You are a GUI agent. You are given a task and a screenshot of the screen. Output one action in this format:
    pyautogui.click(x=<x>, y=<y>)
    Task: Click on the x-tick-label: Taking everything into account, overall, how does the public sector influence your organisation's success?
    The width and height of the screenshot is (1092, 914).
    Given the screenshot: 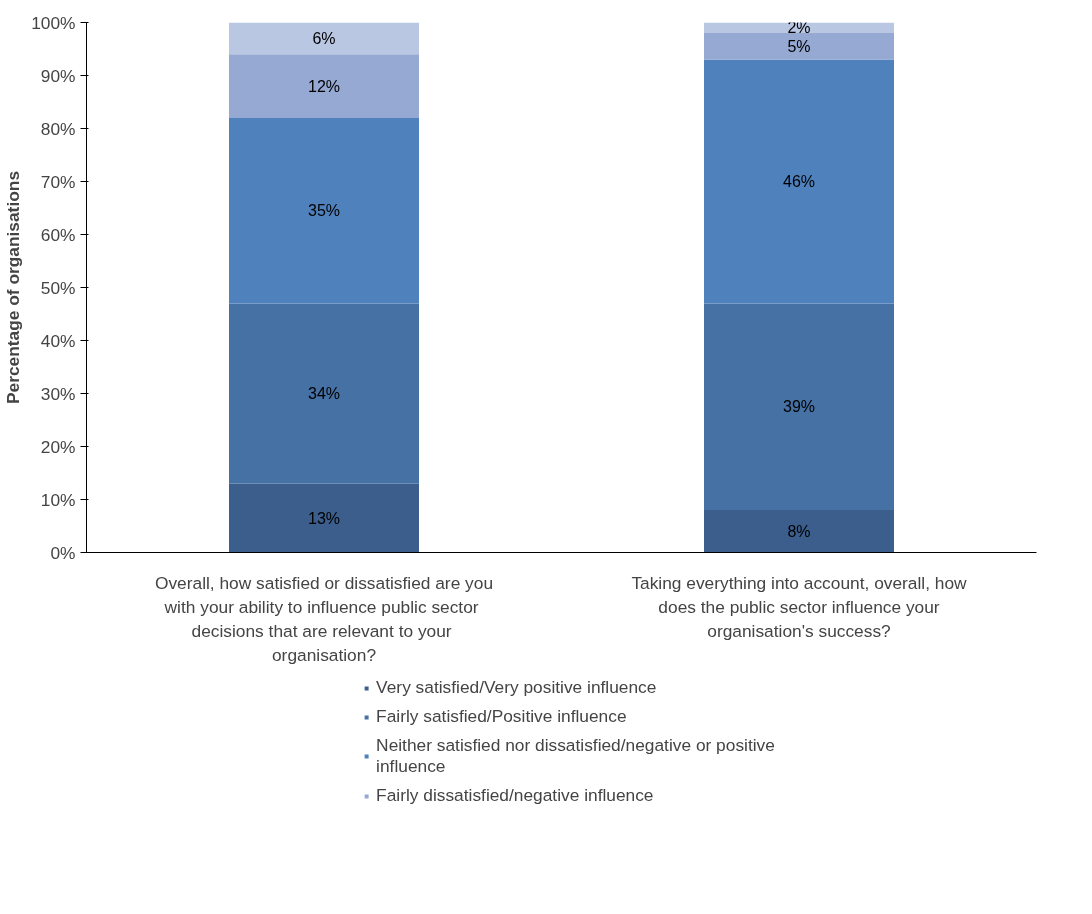 What is the action you would take?
    pyautogui.click(x=799, y=606)
    